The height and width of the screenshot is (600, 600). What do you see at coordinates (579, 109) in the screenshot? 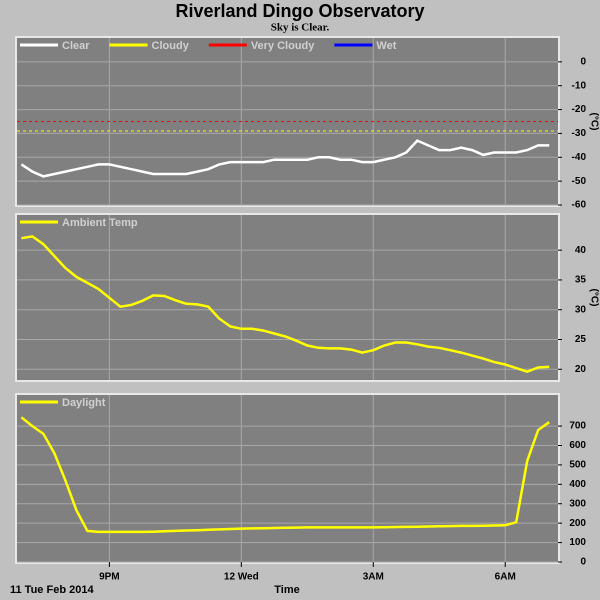
I see `y-tick-label: -20` at bounding box center [579, 109].